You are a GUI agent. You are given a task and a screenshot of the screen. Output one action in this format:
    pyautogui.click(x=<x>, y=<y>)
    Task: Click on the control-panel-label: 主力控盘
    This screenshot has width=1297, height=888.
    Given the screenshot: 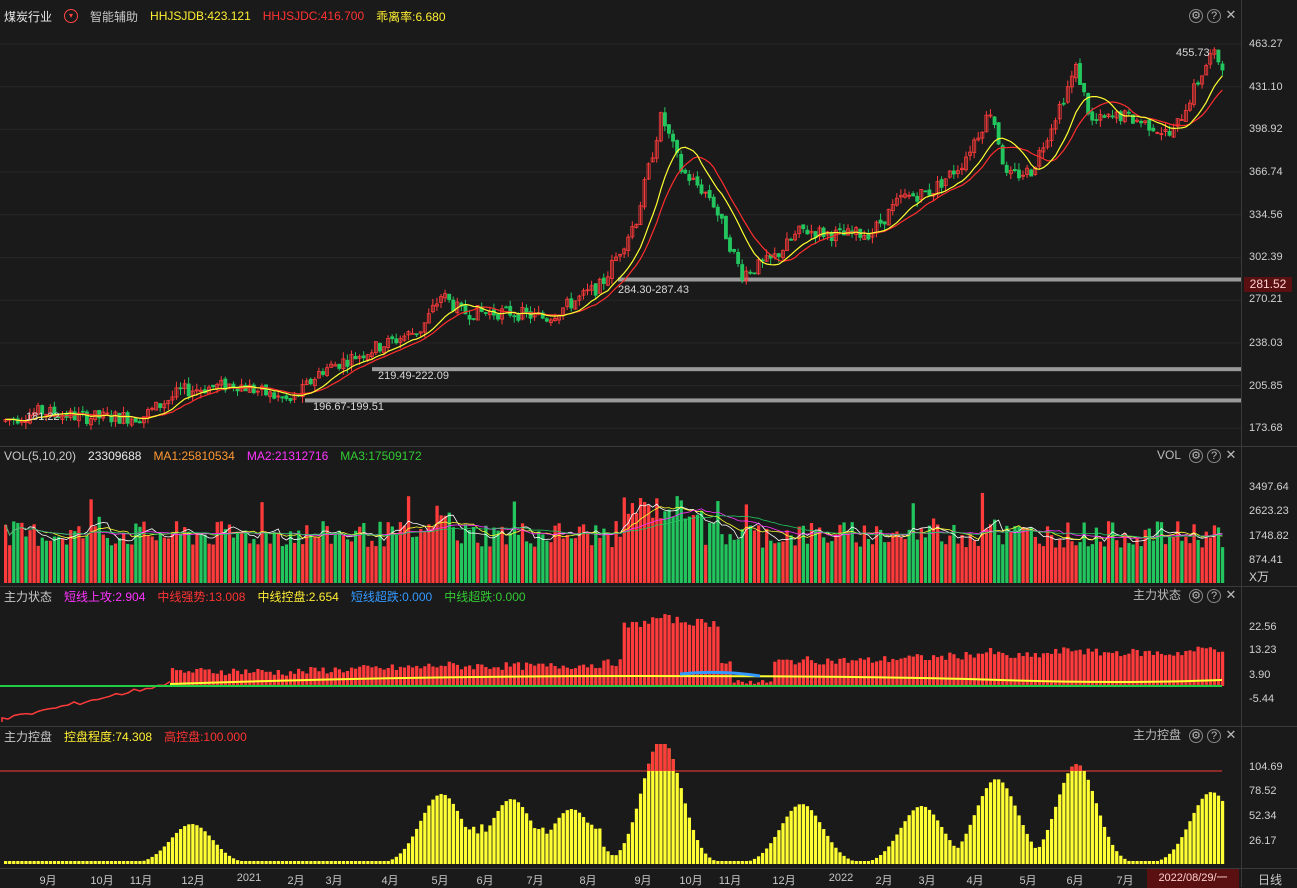 What is the action you would take?
    pyautogui.click(x=1156, y=735)
    